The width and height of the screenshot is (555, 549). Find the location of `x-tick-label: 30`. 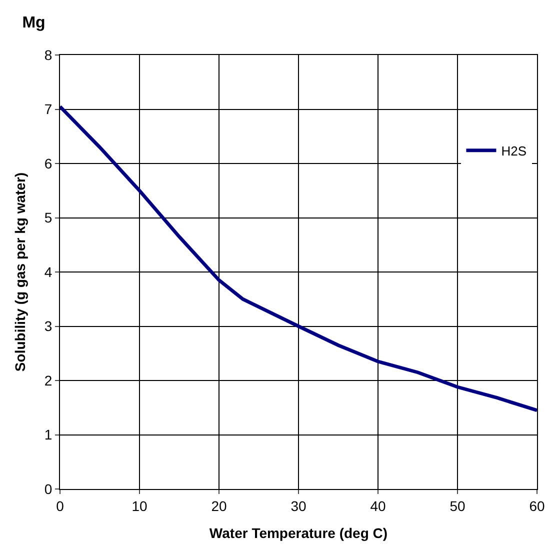

x-tick-label: 30 is located at coordinates (298, 506).